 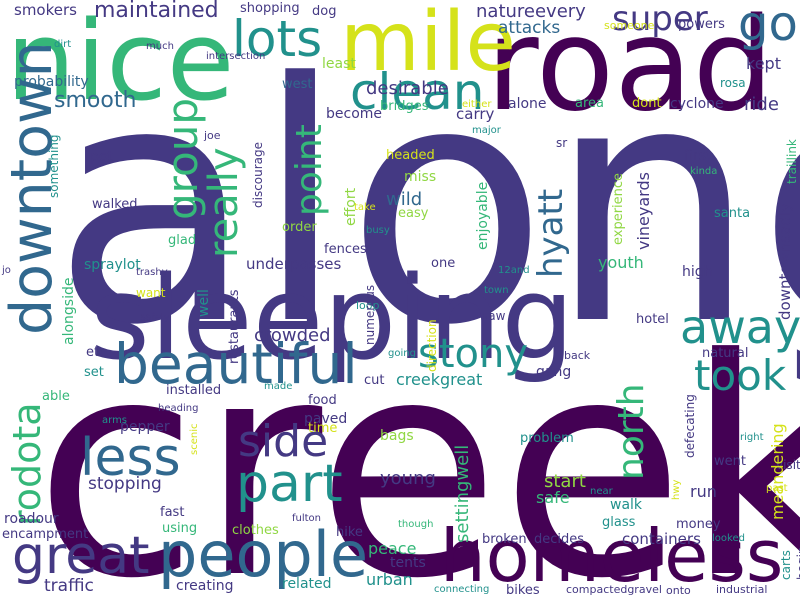 I want to click on word: easy, so click(x=413, y=213).